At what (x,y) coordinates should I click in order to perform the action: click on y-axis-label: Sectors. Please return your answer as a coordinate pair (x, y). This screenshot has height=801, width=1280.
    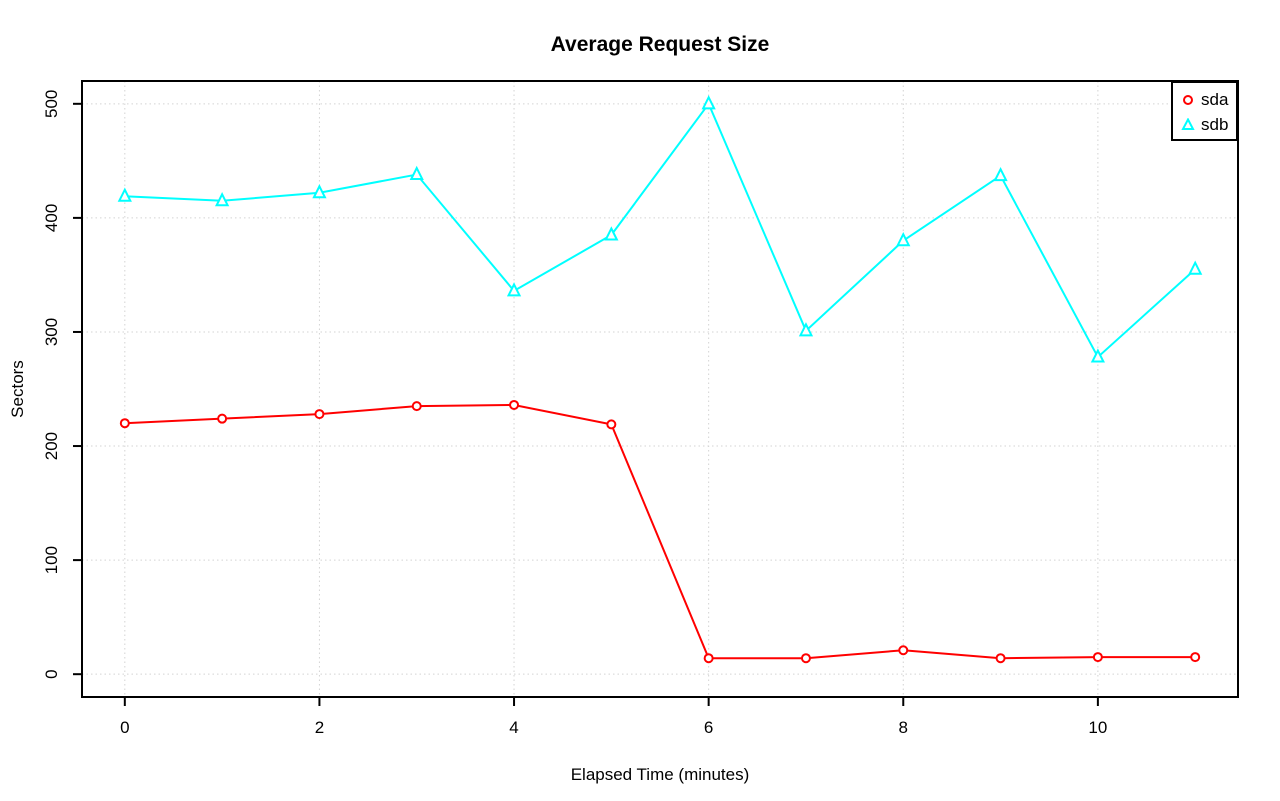
    Looking at the image, I should click on (17, 389).